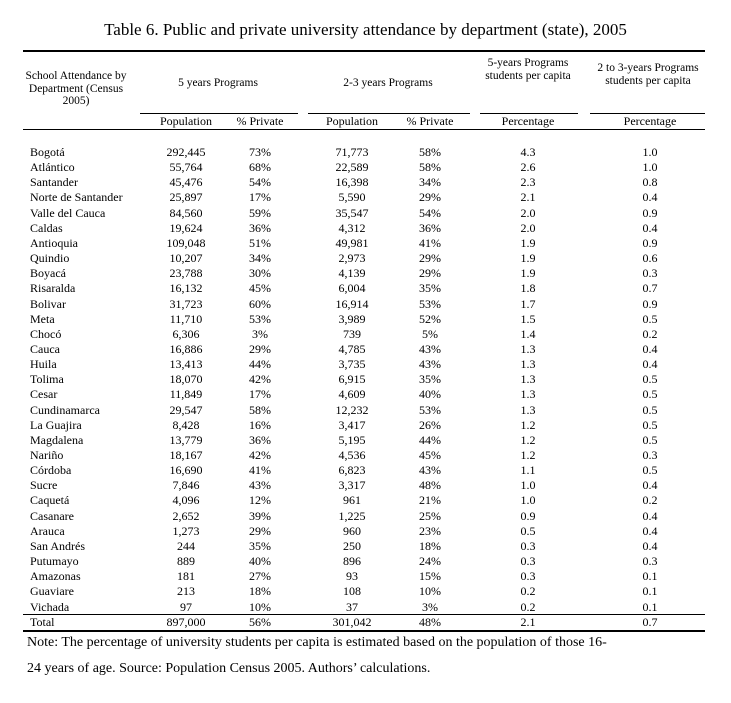 The width and height of the screenshot is (731, 703). Describe the element at coordinates (186, 197) in the screenshot. I see `cell: 25,897` at that location.